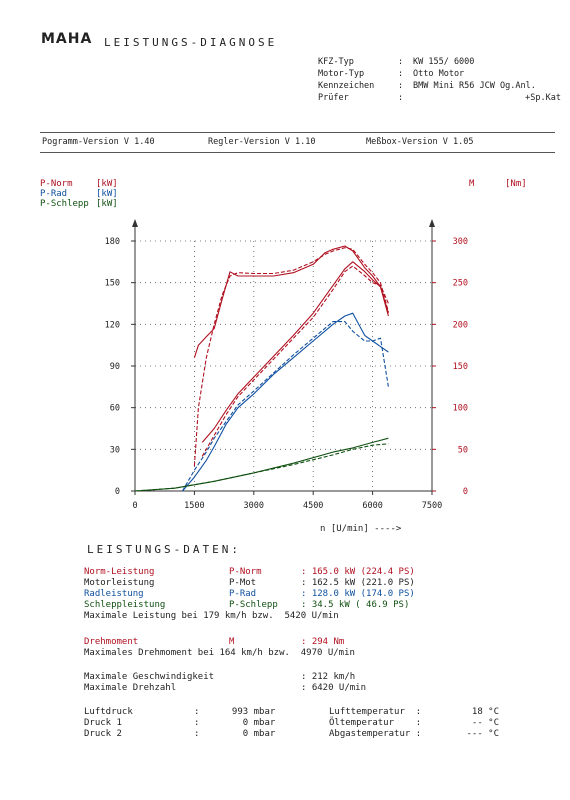  Describe the element at coordinates (323, 642) in the screenshot. I see `torque-value: : 294 Nm` at that location.